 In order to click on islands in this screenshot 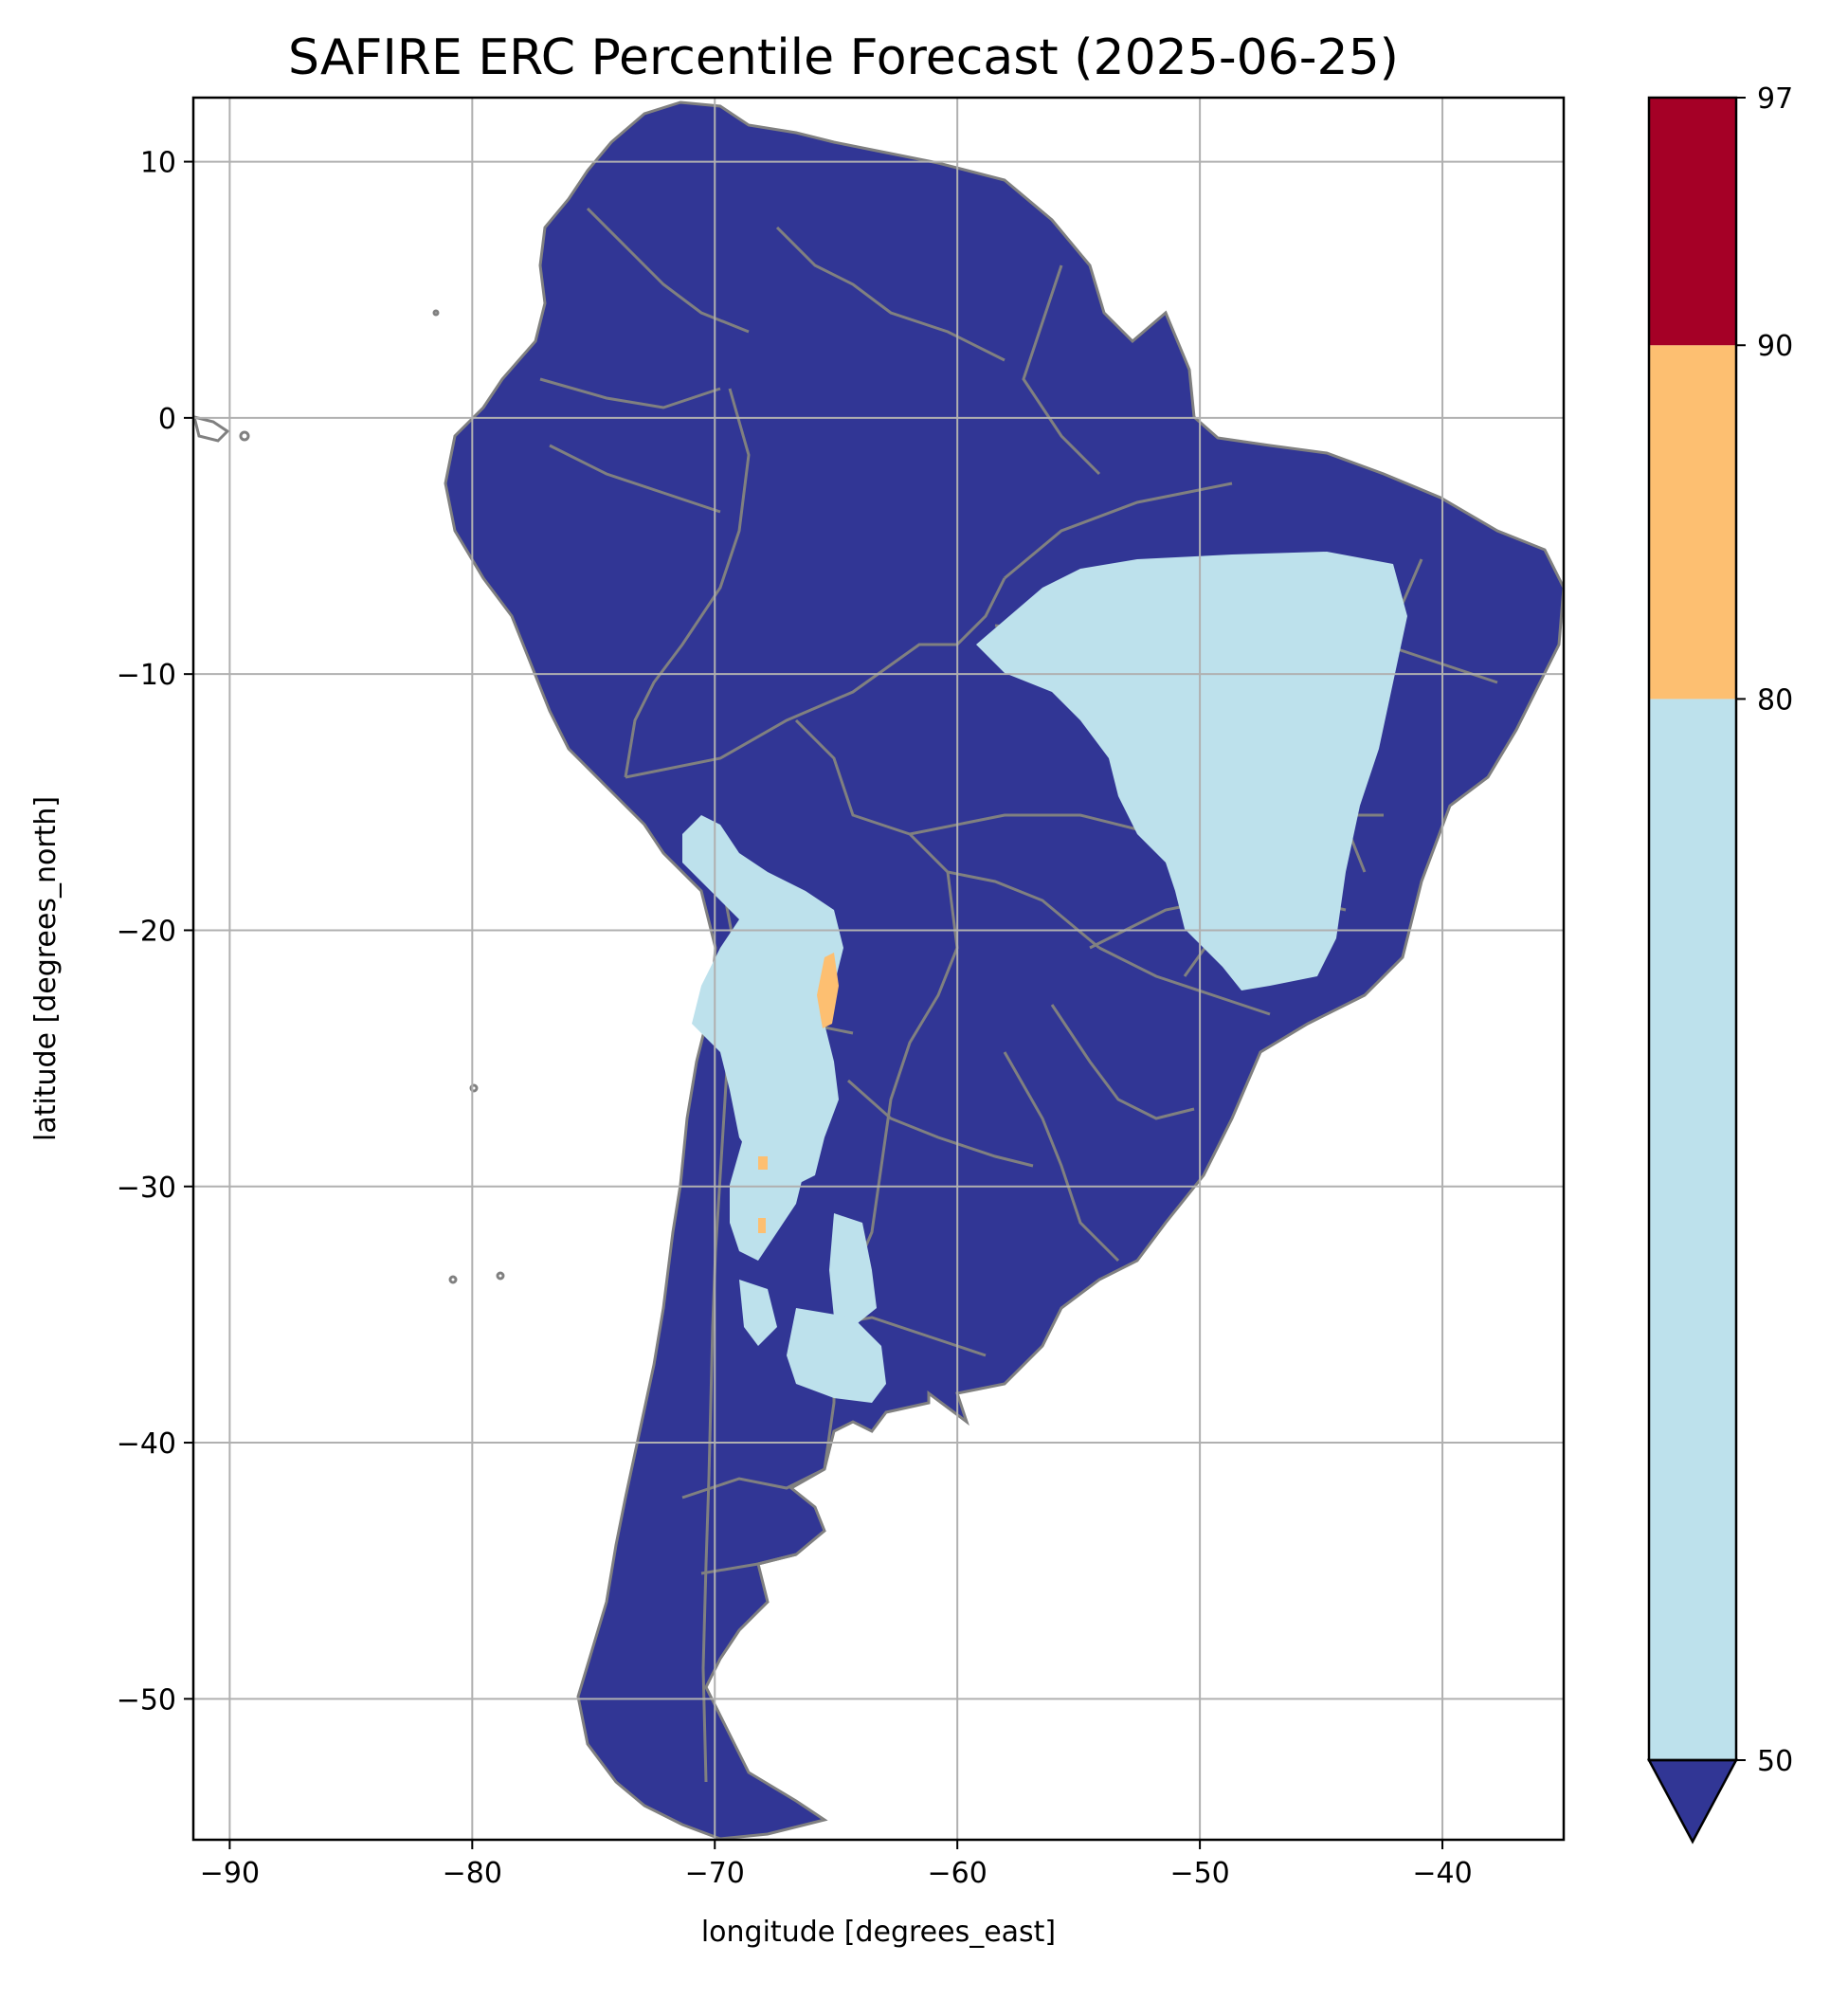, I will do `click(349, 797)`.